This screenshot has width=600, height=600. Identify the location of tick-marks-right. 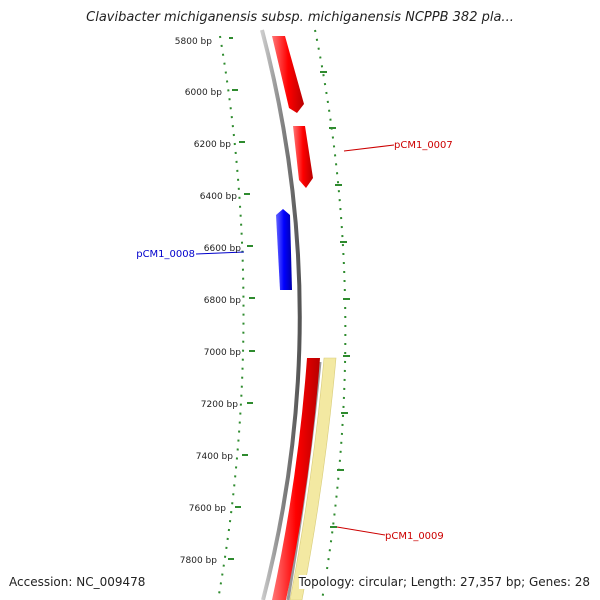
(335, 328).